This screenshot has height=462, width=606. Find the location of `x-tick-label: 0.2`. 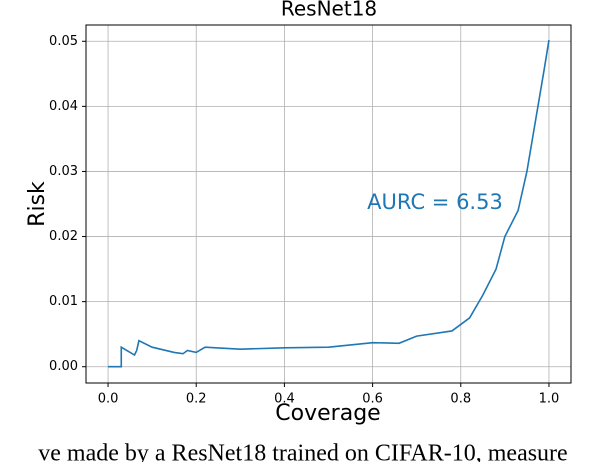

x-tick-label: 0.2 is located at coordinates (196, 399).